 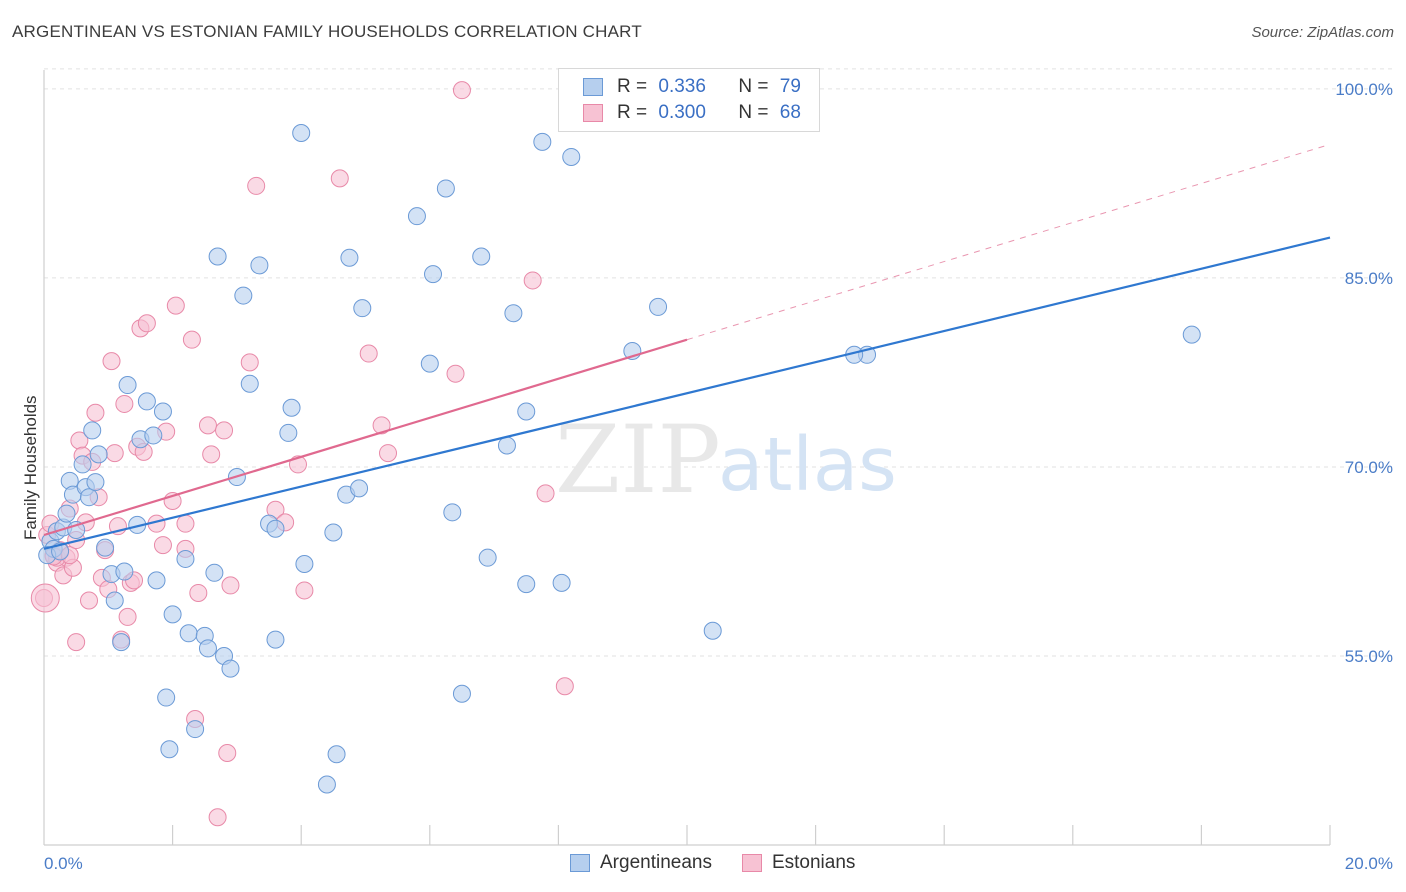 I want to click on y-tick-label: 70.0%, so click(x=1369, y=467).